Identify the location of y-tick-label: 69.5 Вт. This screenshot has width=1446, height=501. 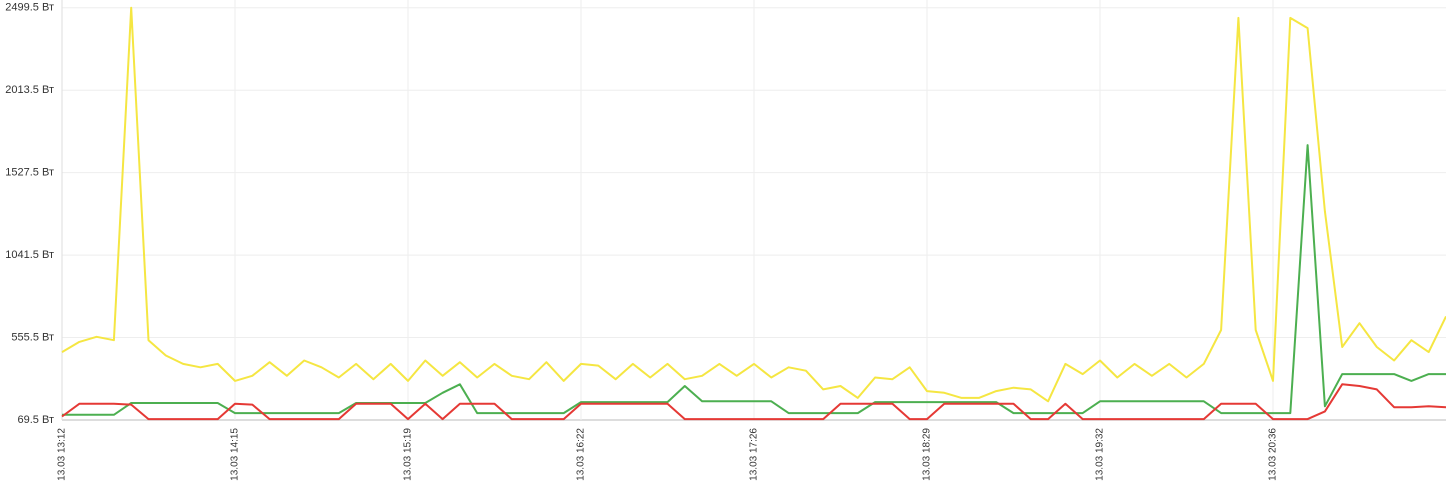
(36, 420).